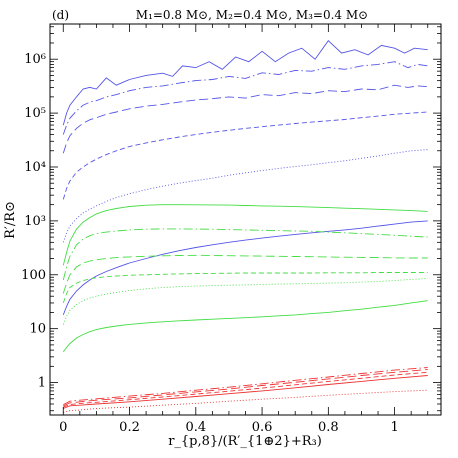 This screenshot has width=458, height=458. I want to click on y-tick-label: 10⁴, so click(35, 167).